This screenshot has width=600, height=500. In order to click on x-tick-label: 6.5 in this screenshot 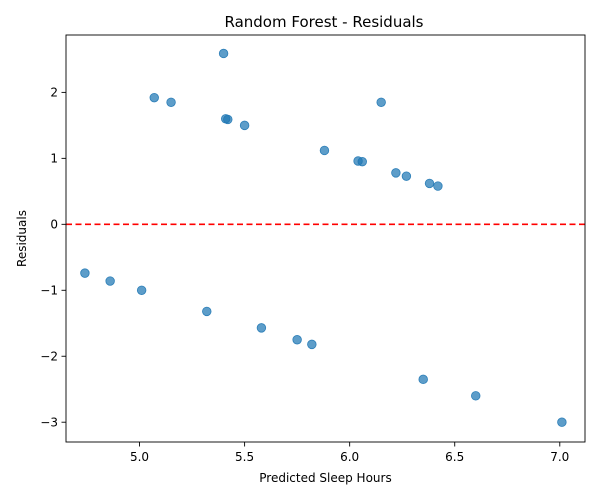, I will do `click(454, 457)`.